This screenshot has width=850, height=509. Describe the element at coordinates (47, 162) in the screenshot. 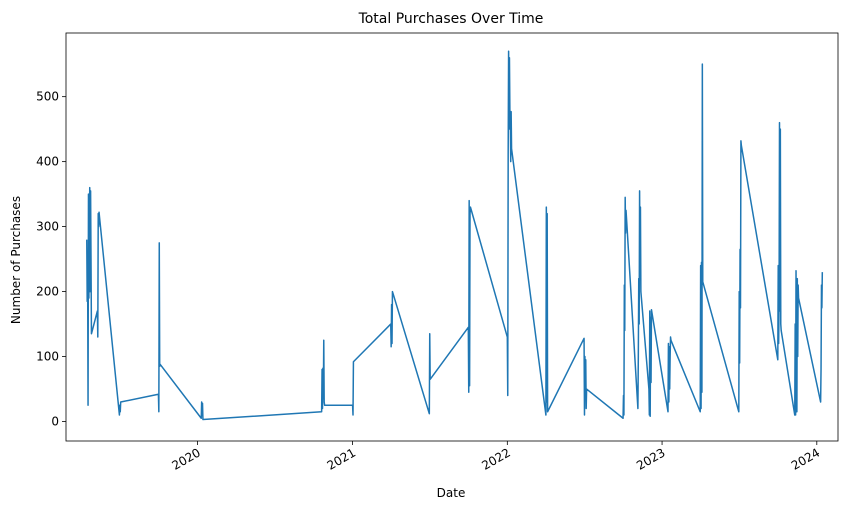

I see `y-tick-label: 400` at that location.